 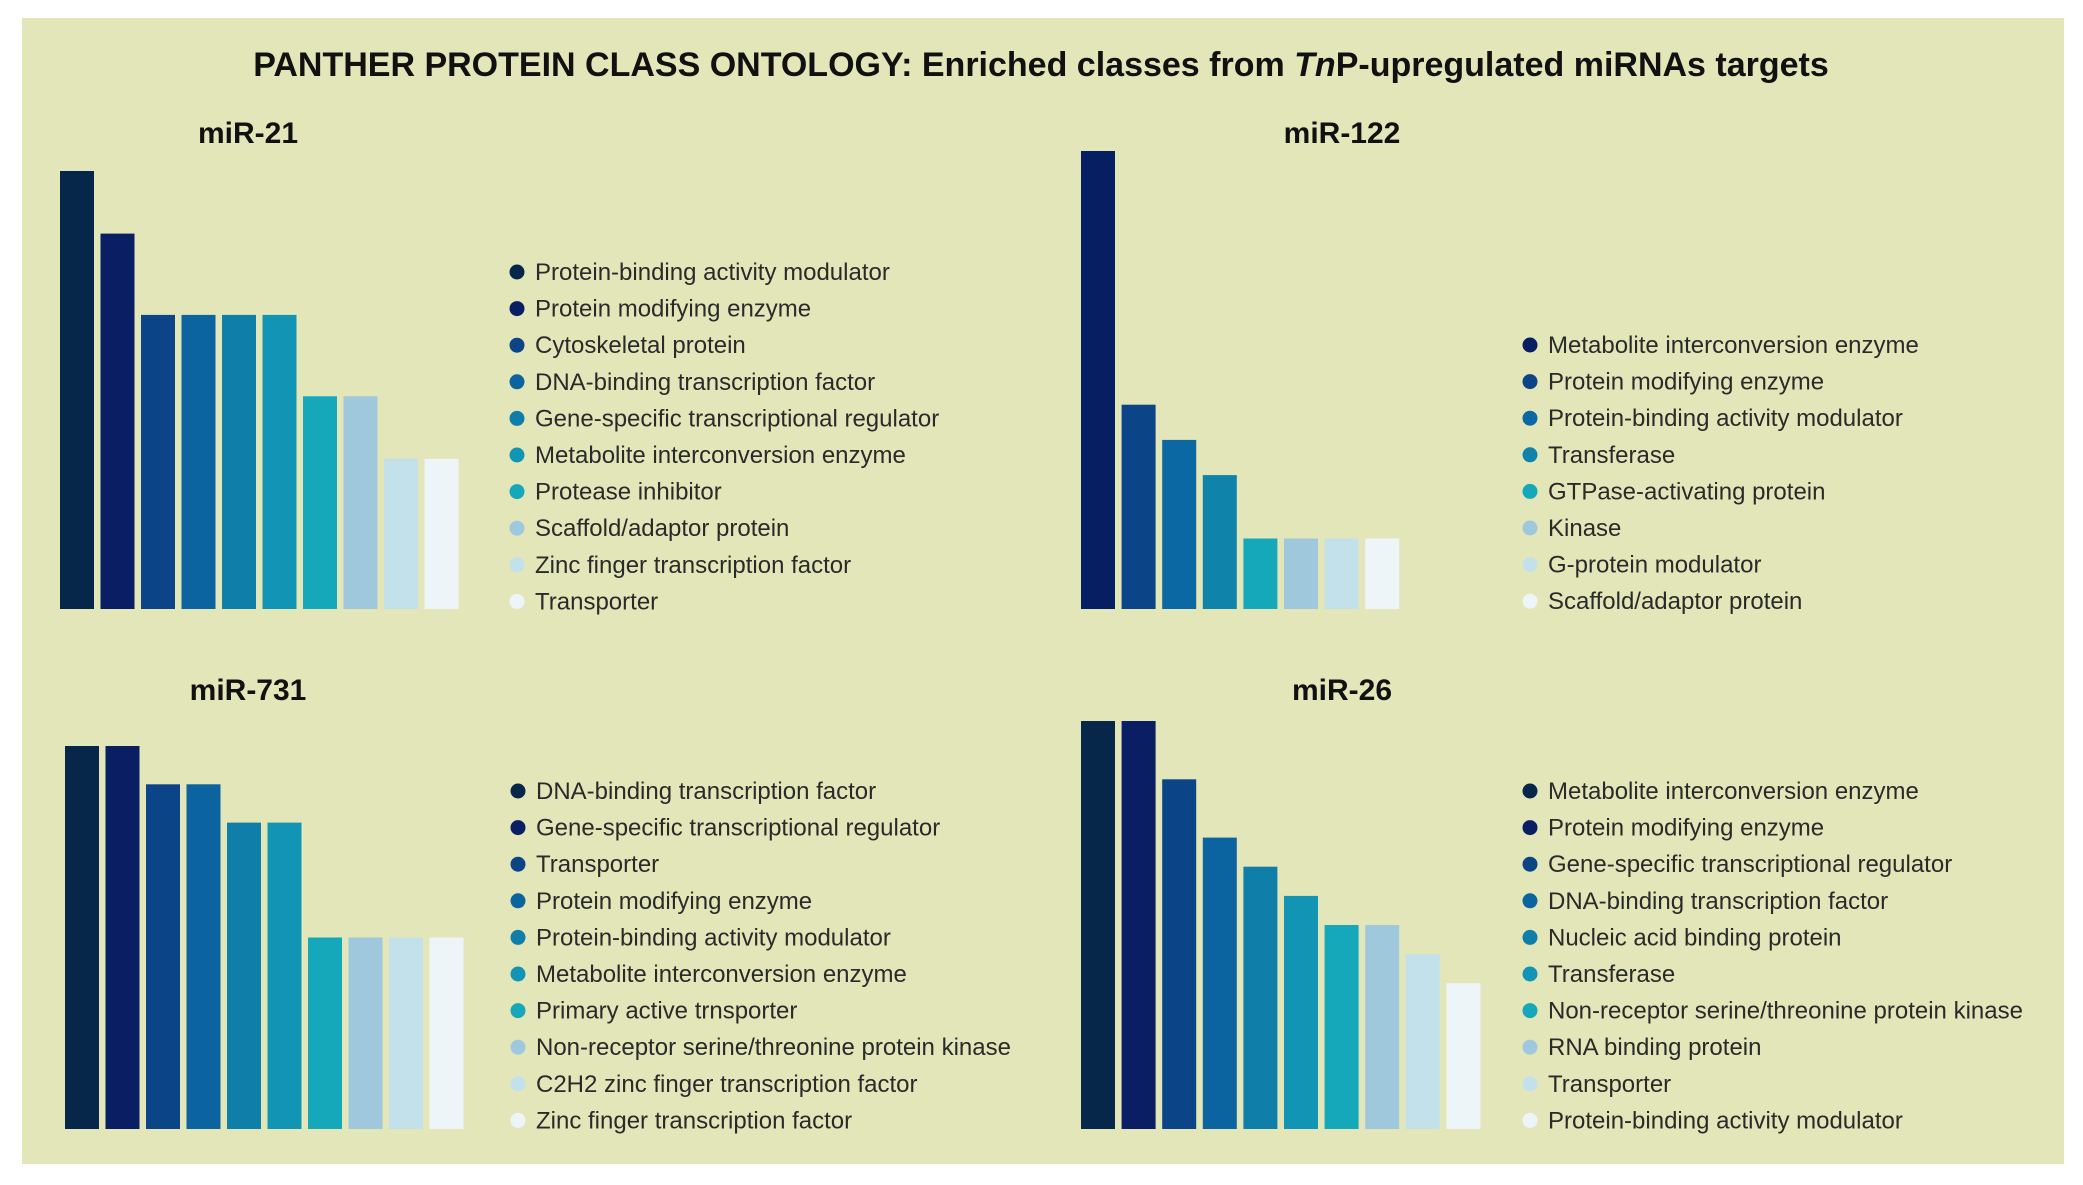 I want to click on legend-label: Protease inhibitor, so click(x=628, y=492).